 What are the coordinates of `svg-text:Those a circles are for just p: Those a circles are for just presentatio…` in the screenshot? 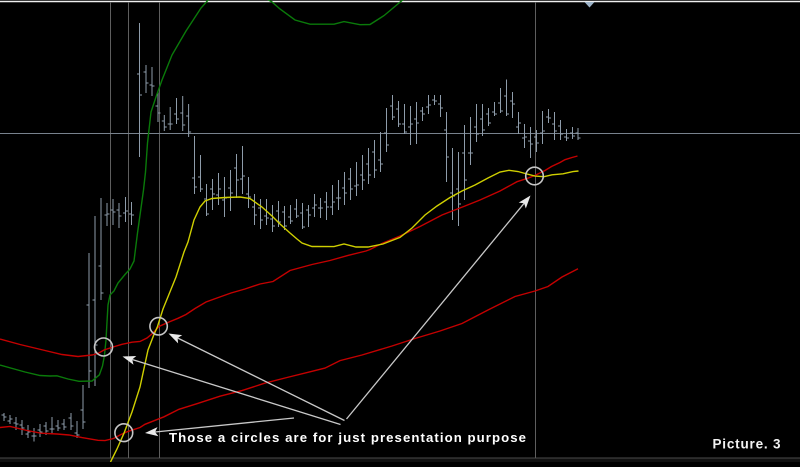 It's located at (347, 437).